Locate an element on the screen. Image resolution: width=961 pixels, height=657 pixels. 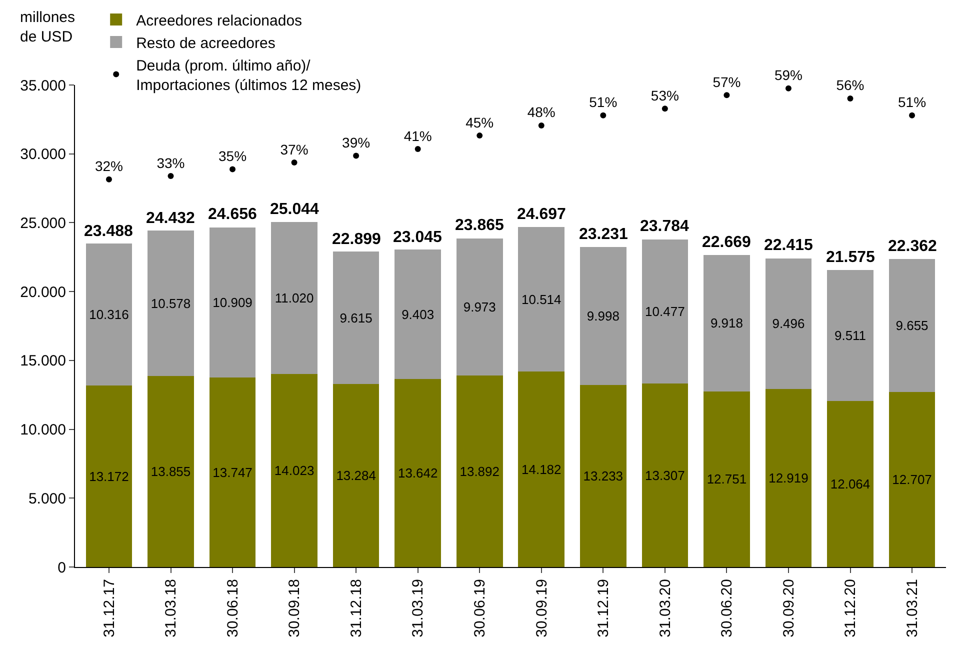
y-tick-label: 10.000 is located at coordinates (43, 430).